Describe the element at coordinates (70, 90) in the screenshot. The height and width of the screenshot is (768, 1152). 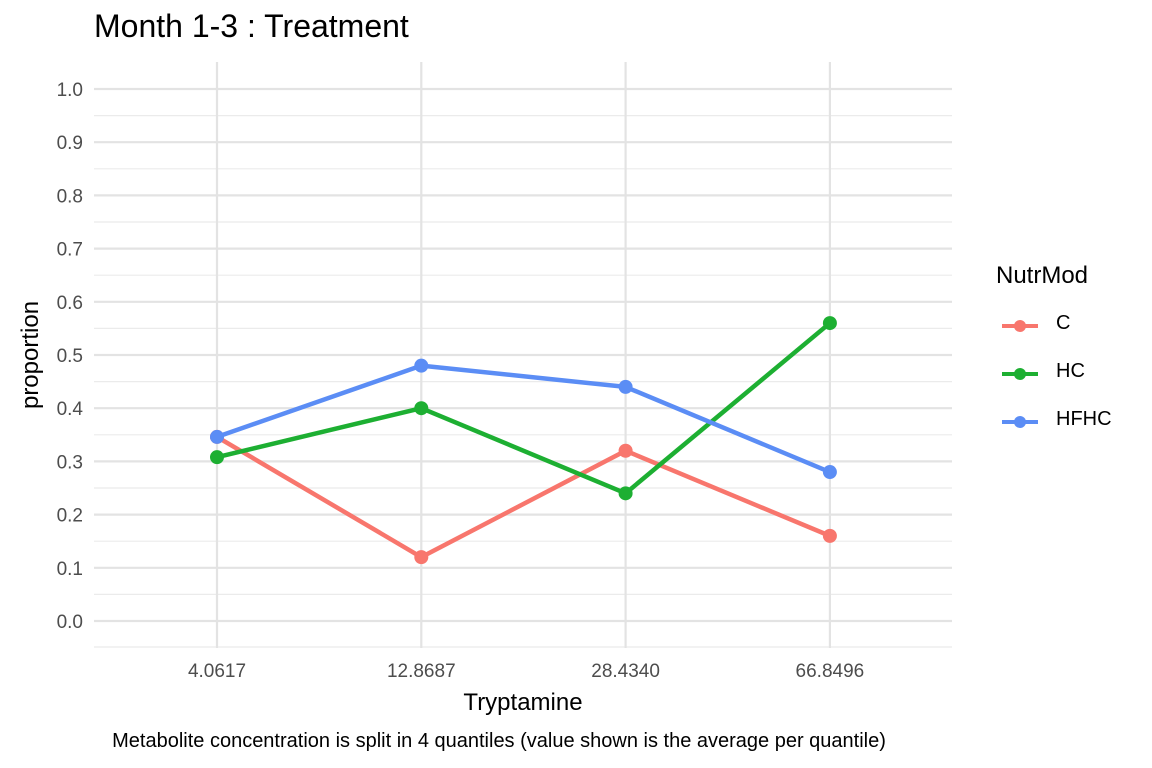
I see `y-tick-label: 1.0` at that location.